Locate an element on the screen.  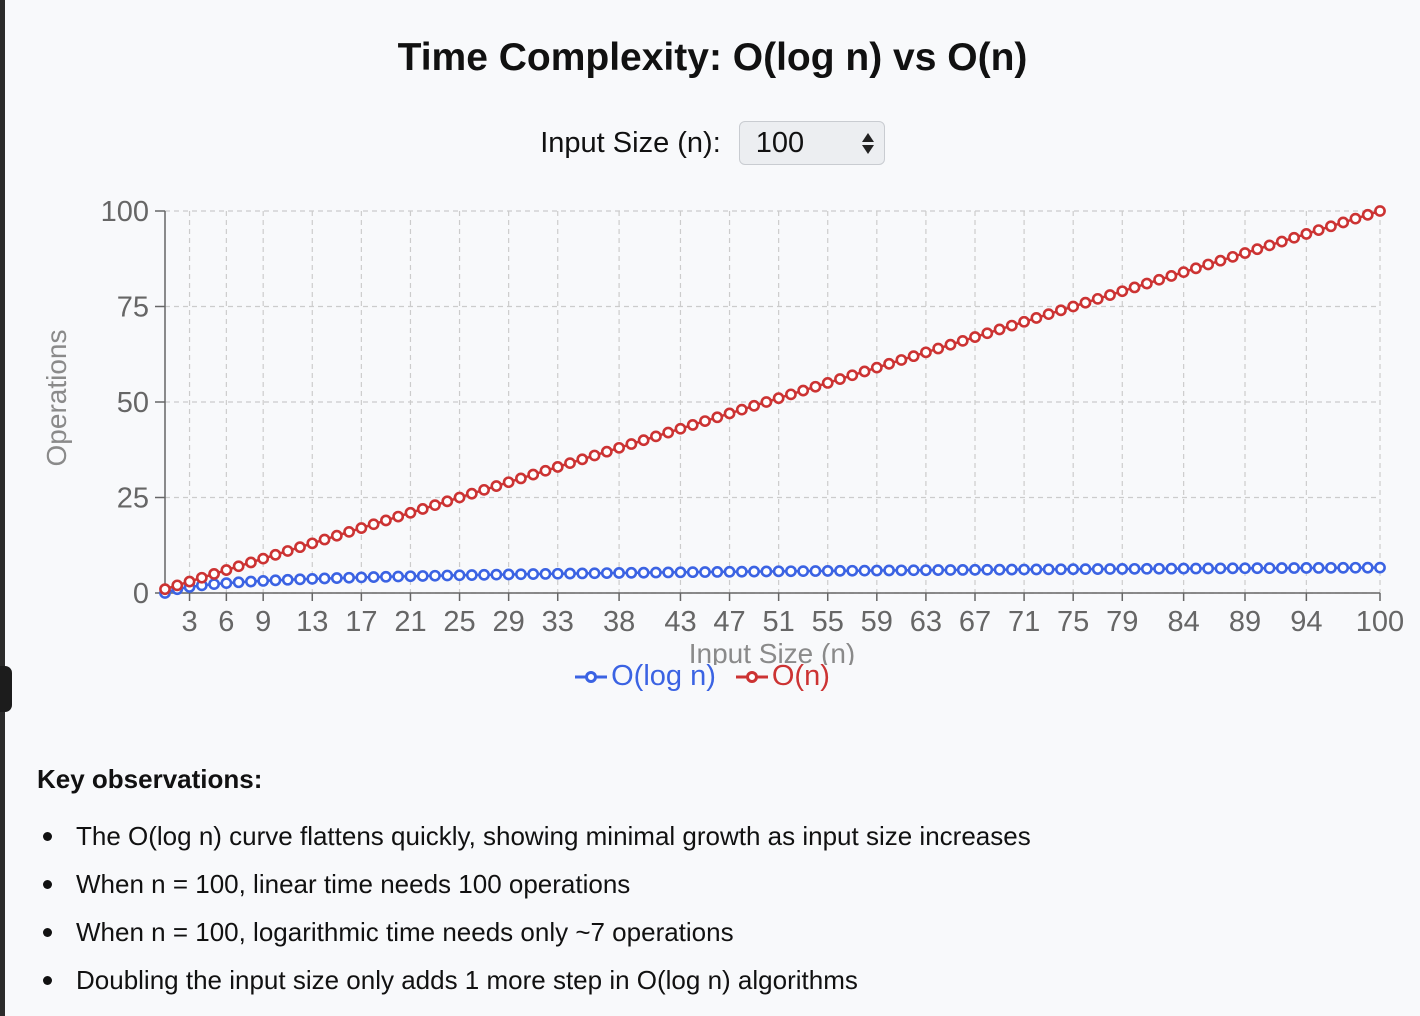
legend-item-log: O(log n) is located at coordinates (645, 676).